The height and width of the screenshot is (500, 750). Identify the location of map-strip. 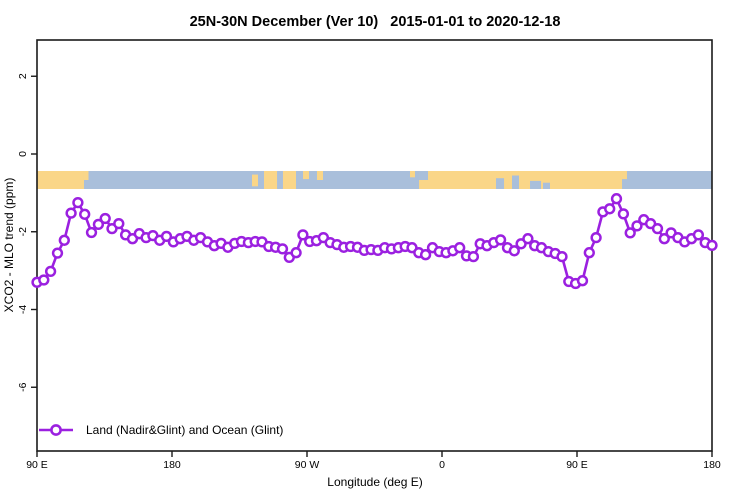
(374, 180).